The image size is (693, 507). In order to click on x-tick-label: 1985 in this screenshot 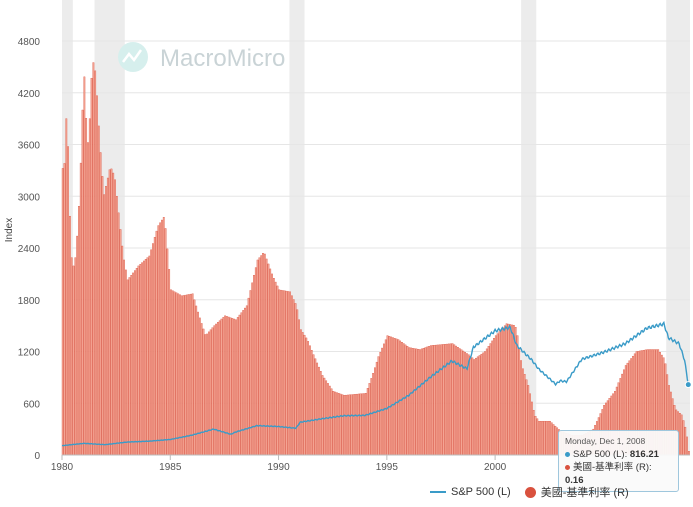, I will do `click(170, 467)`.